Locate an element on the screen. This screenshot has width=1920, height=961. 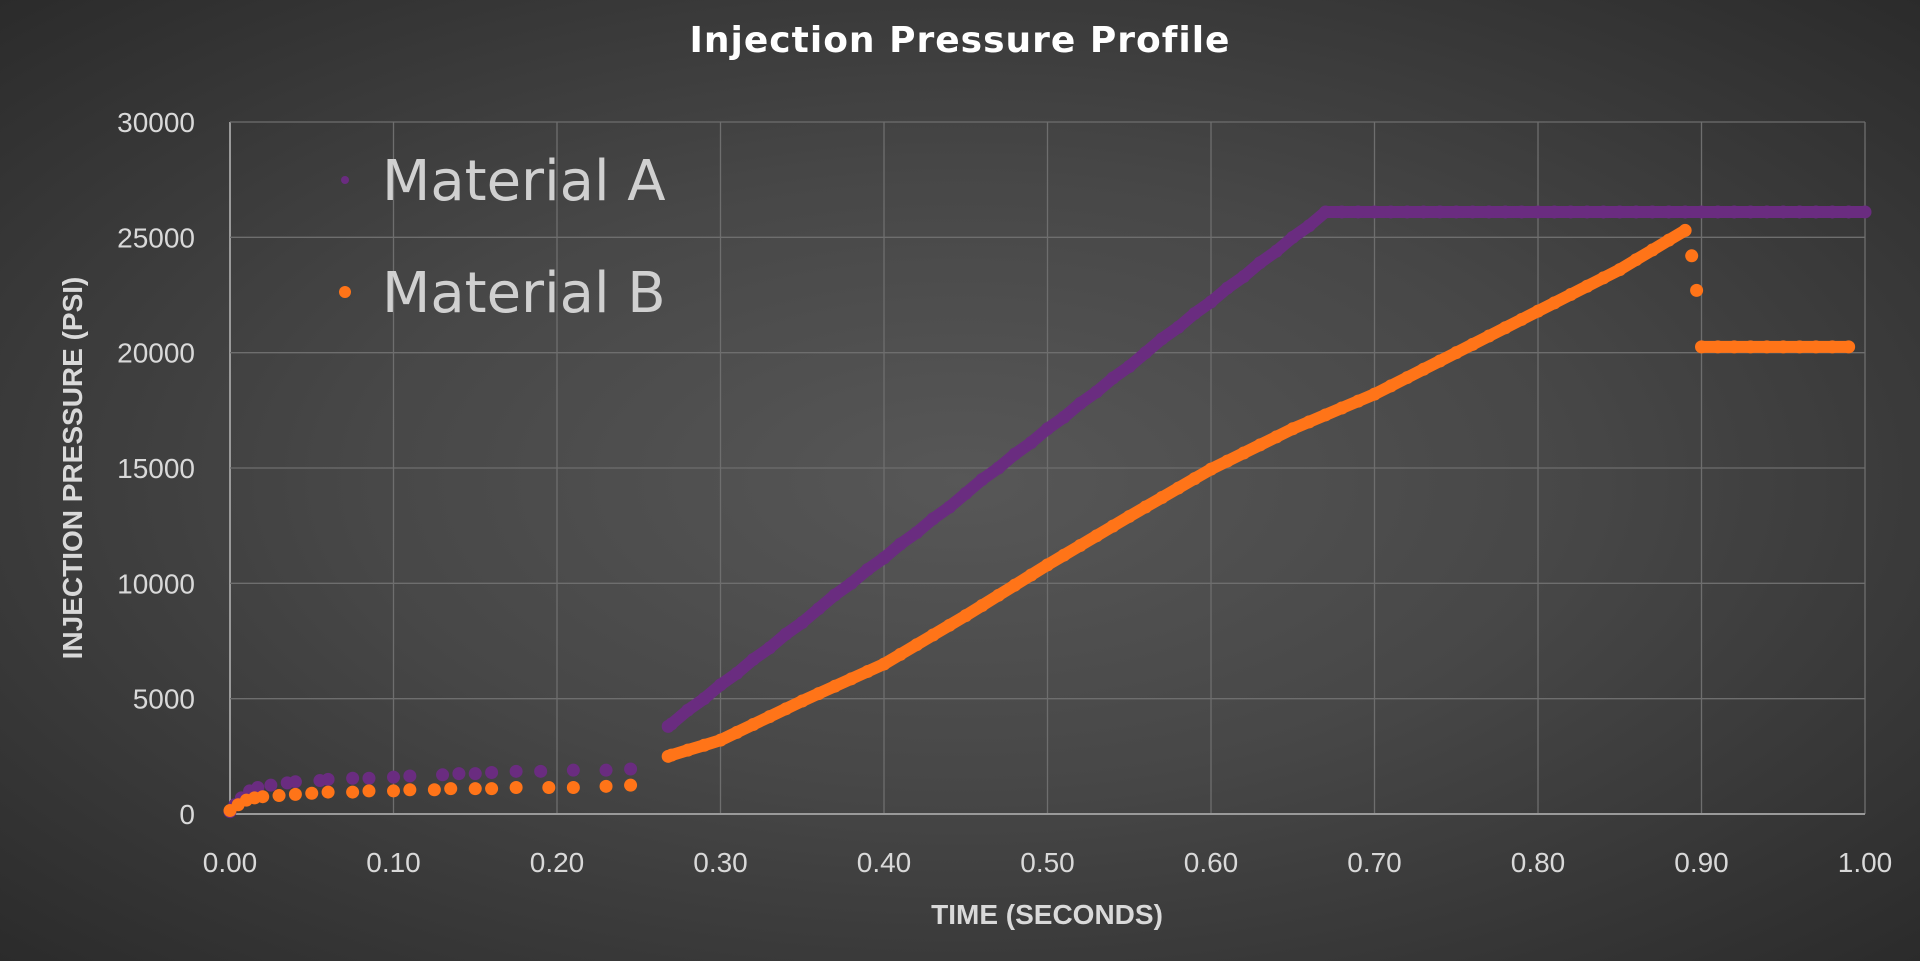
legend-label: Material B is located at coordinates (524, 293).